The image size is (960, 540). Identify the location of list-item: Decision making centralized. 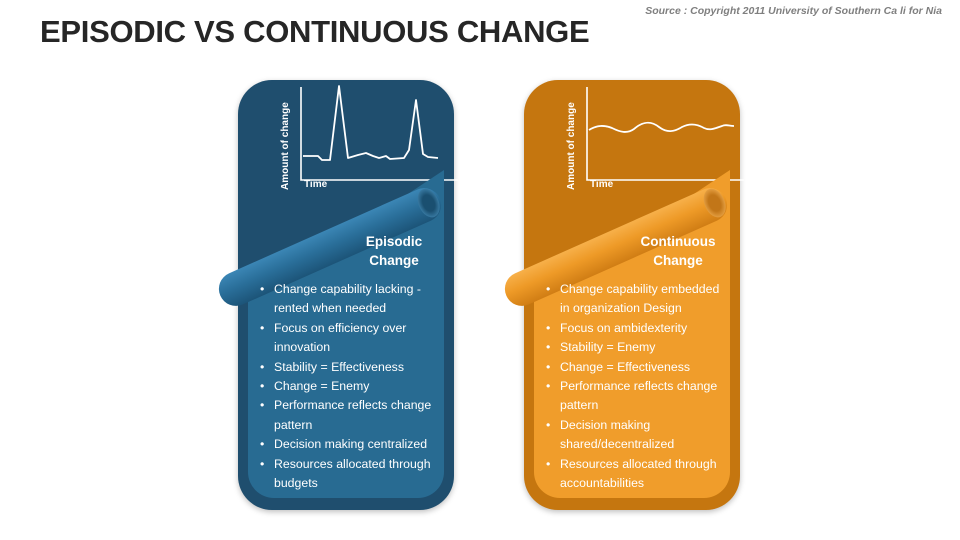
(351, 445).